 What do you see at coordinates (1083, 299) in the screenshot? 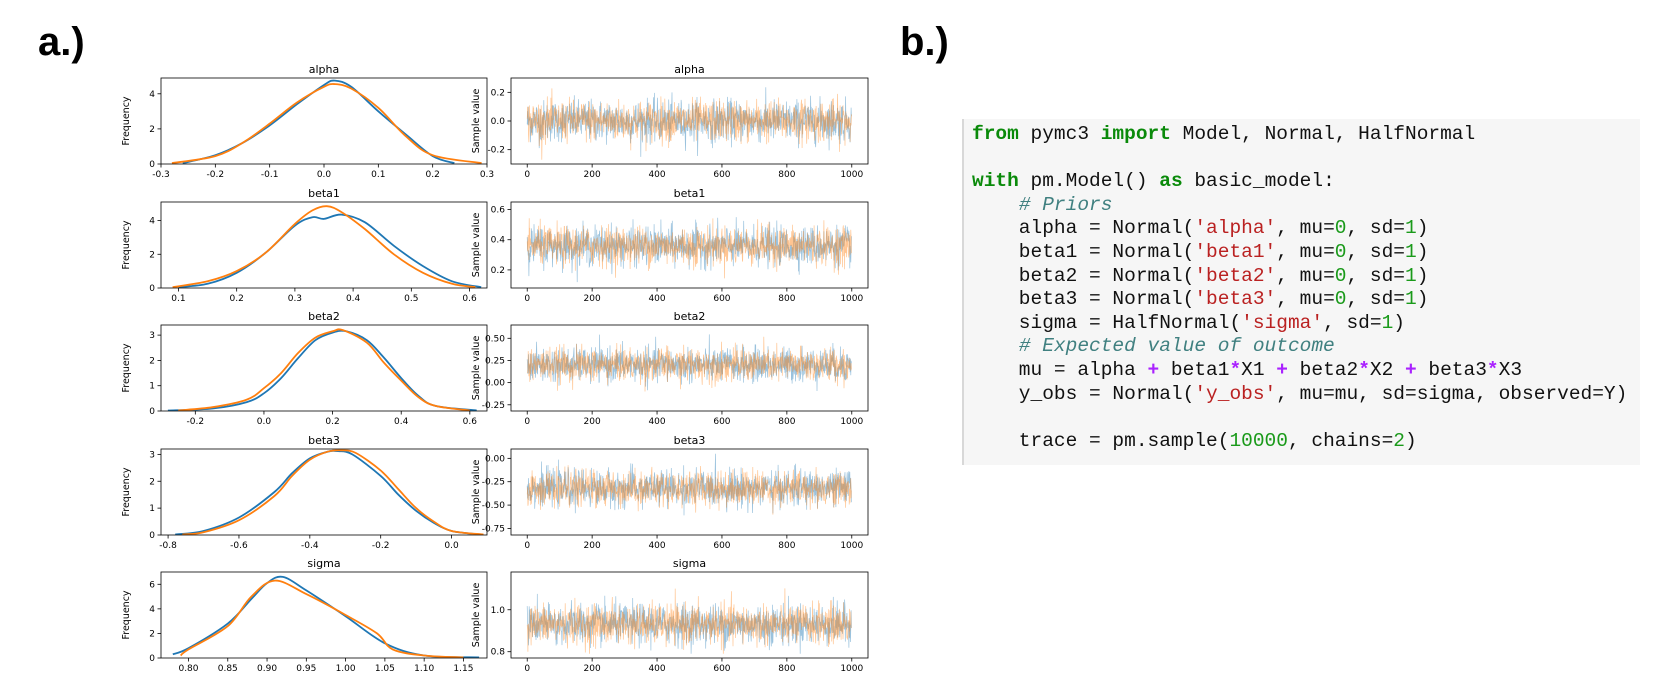
I see `code-token: beta3 = Normal(` at bounding box center [1083, 299].